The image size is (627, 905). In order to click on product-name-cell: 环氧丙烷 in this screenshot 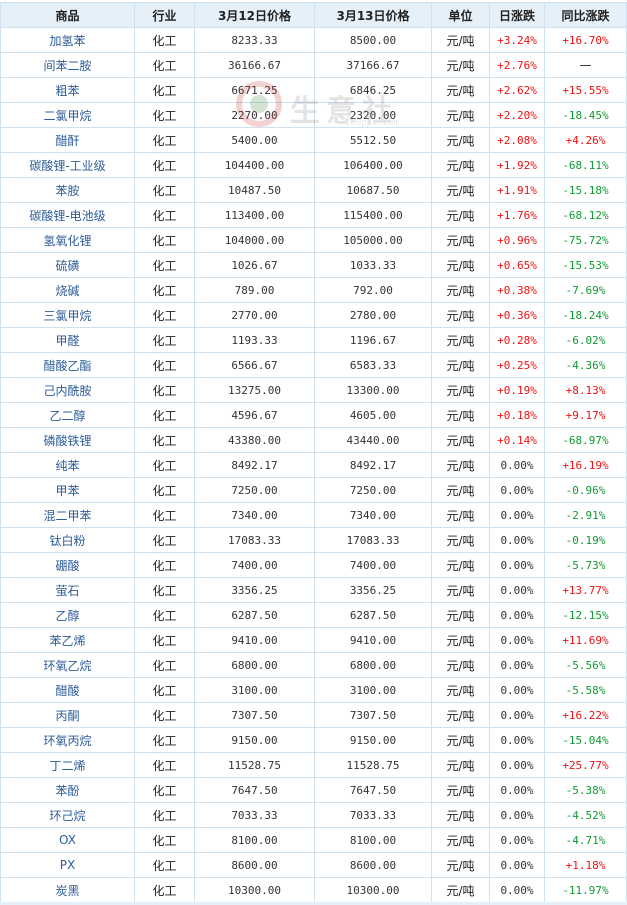, I will do `click(67, 740)`.